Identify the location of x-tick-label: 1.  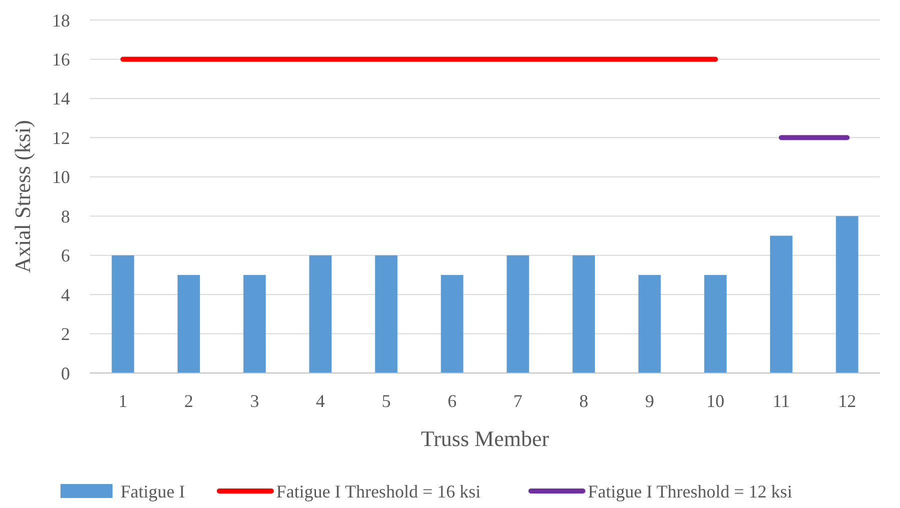
(123, 401).